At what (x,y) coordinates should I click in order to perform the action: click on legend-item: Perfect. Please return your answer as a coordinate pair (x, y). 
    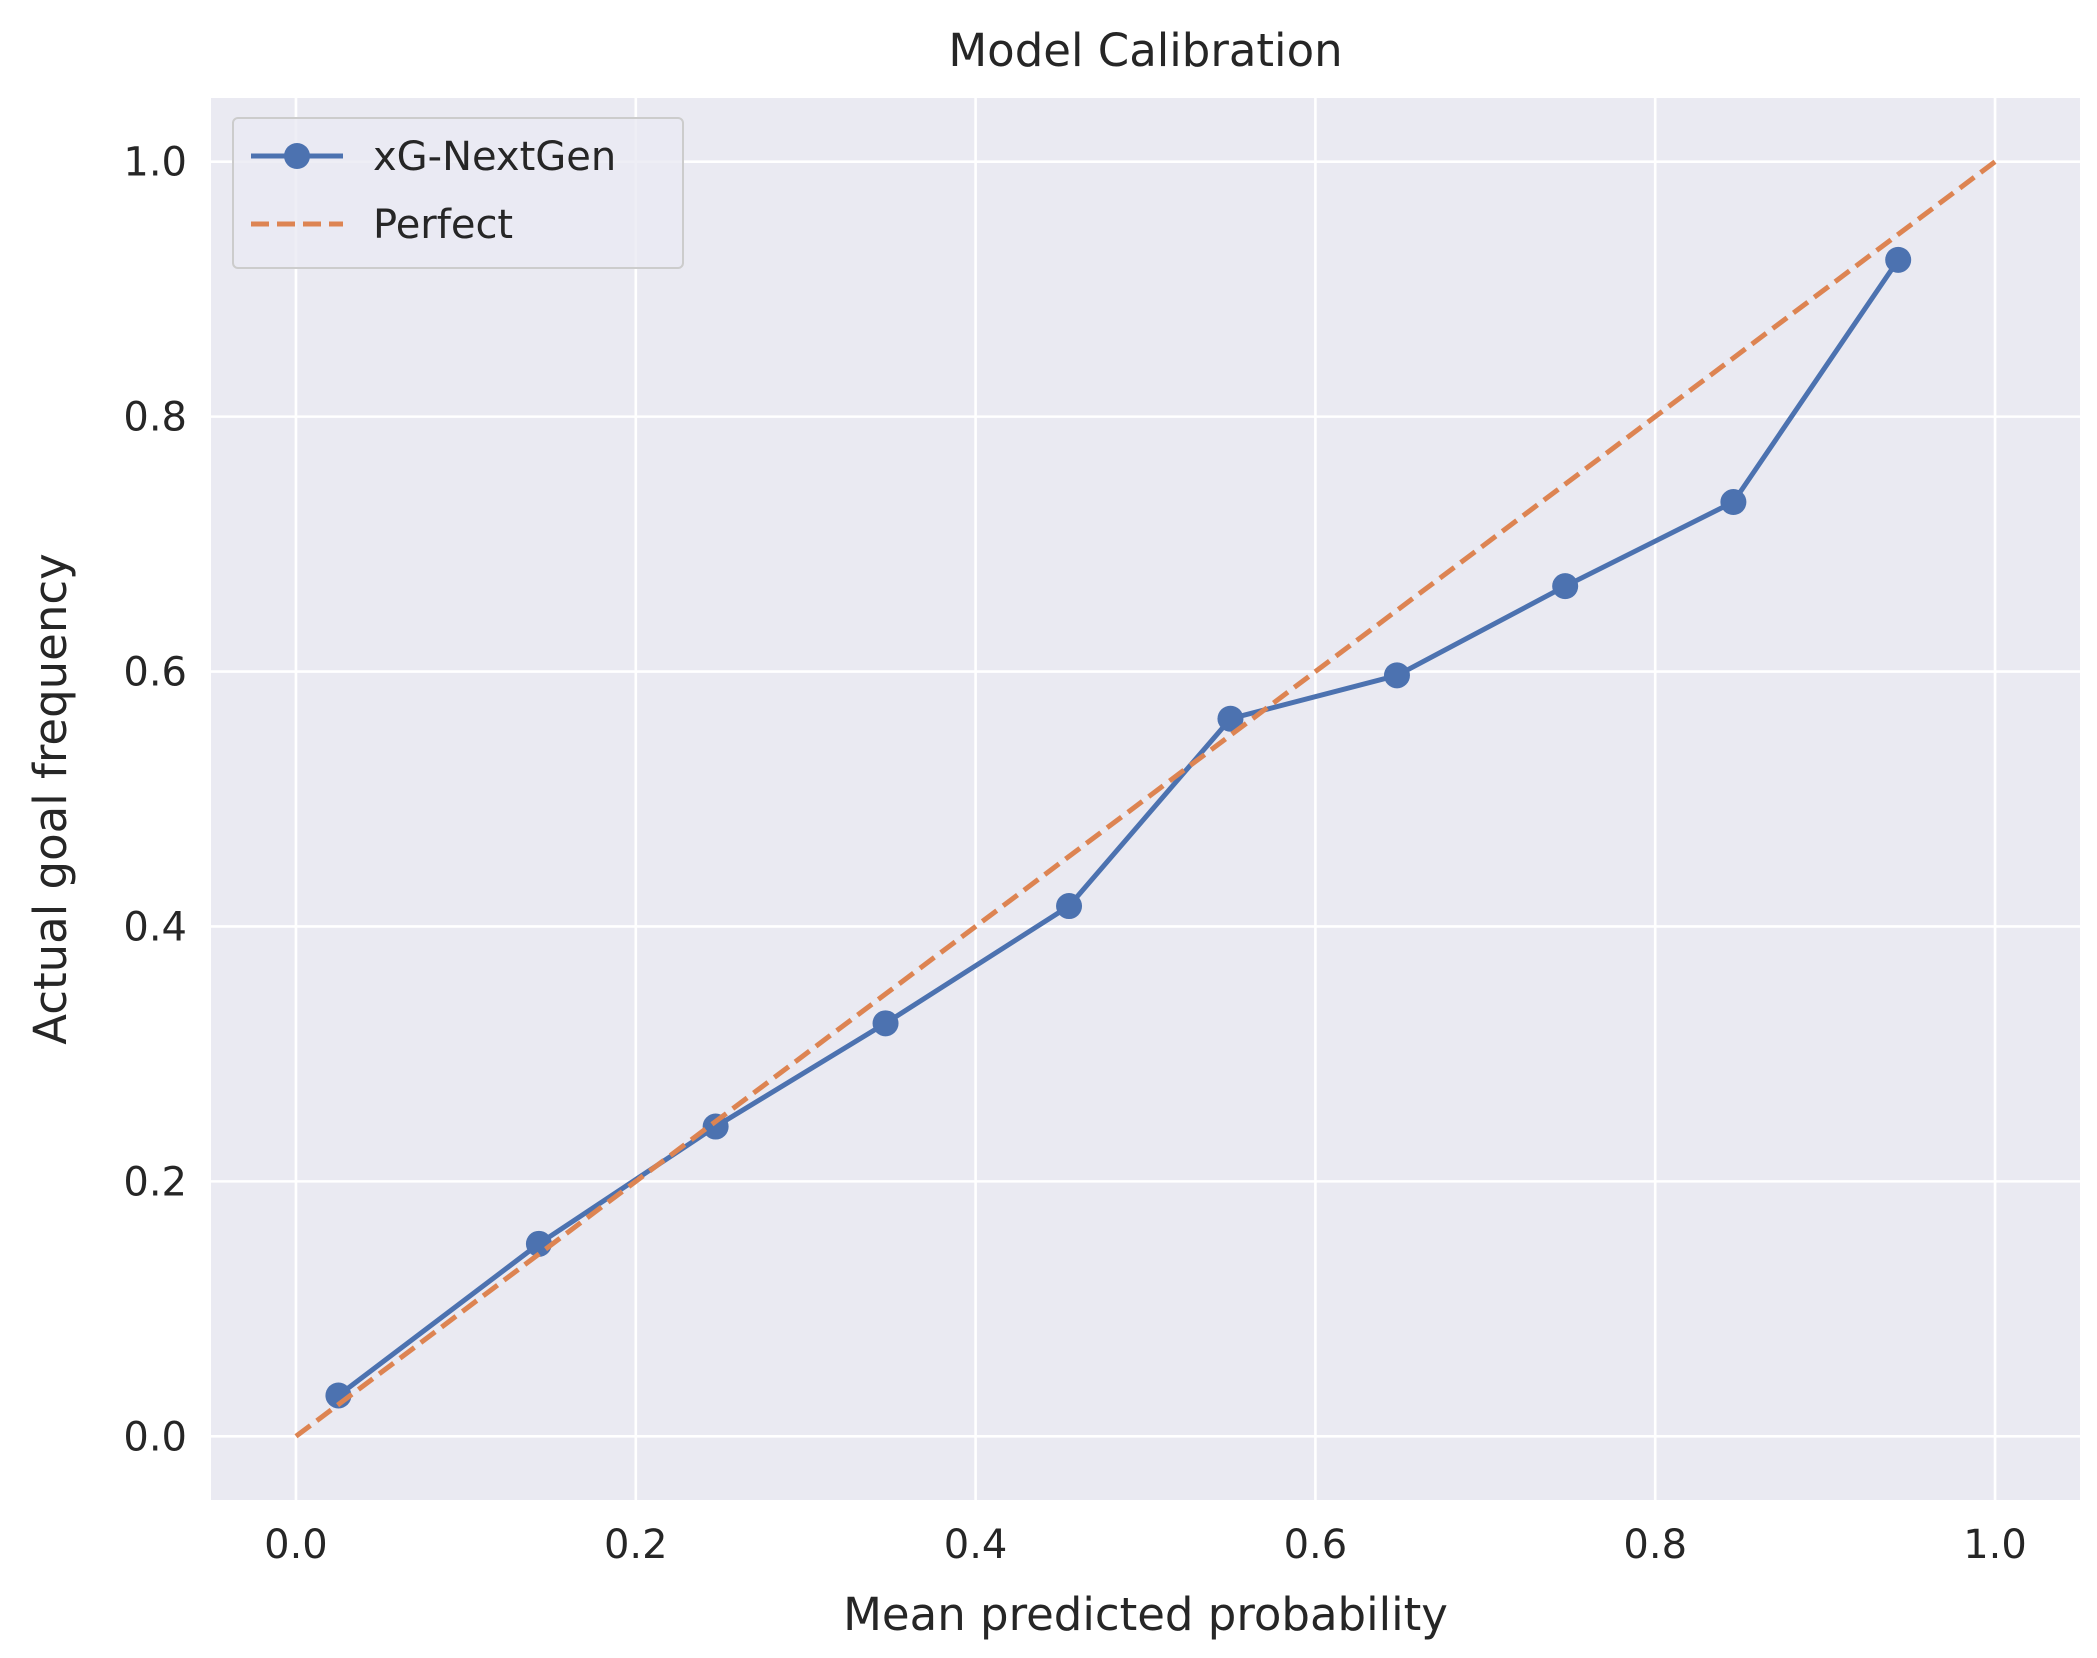
    Looking at the image, I should click on (382, 225).